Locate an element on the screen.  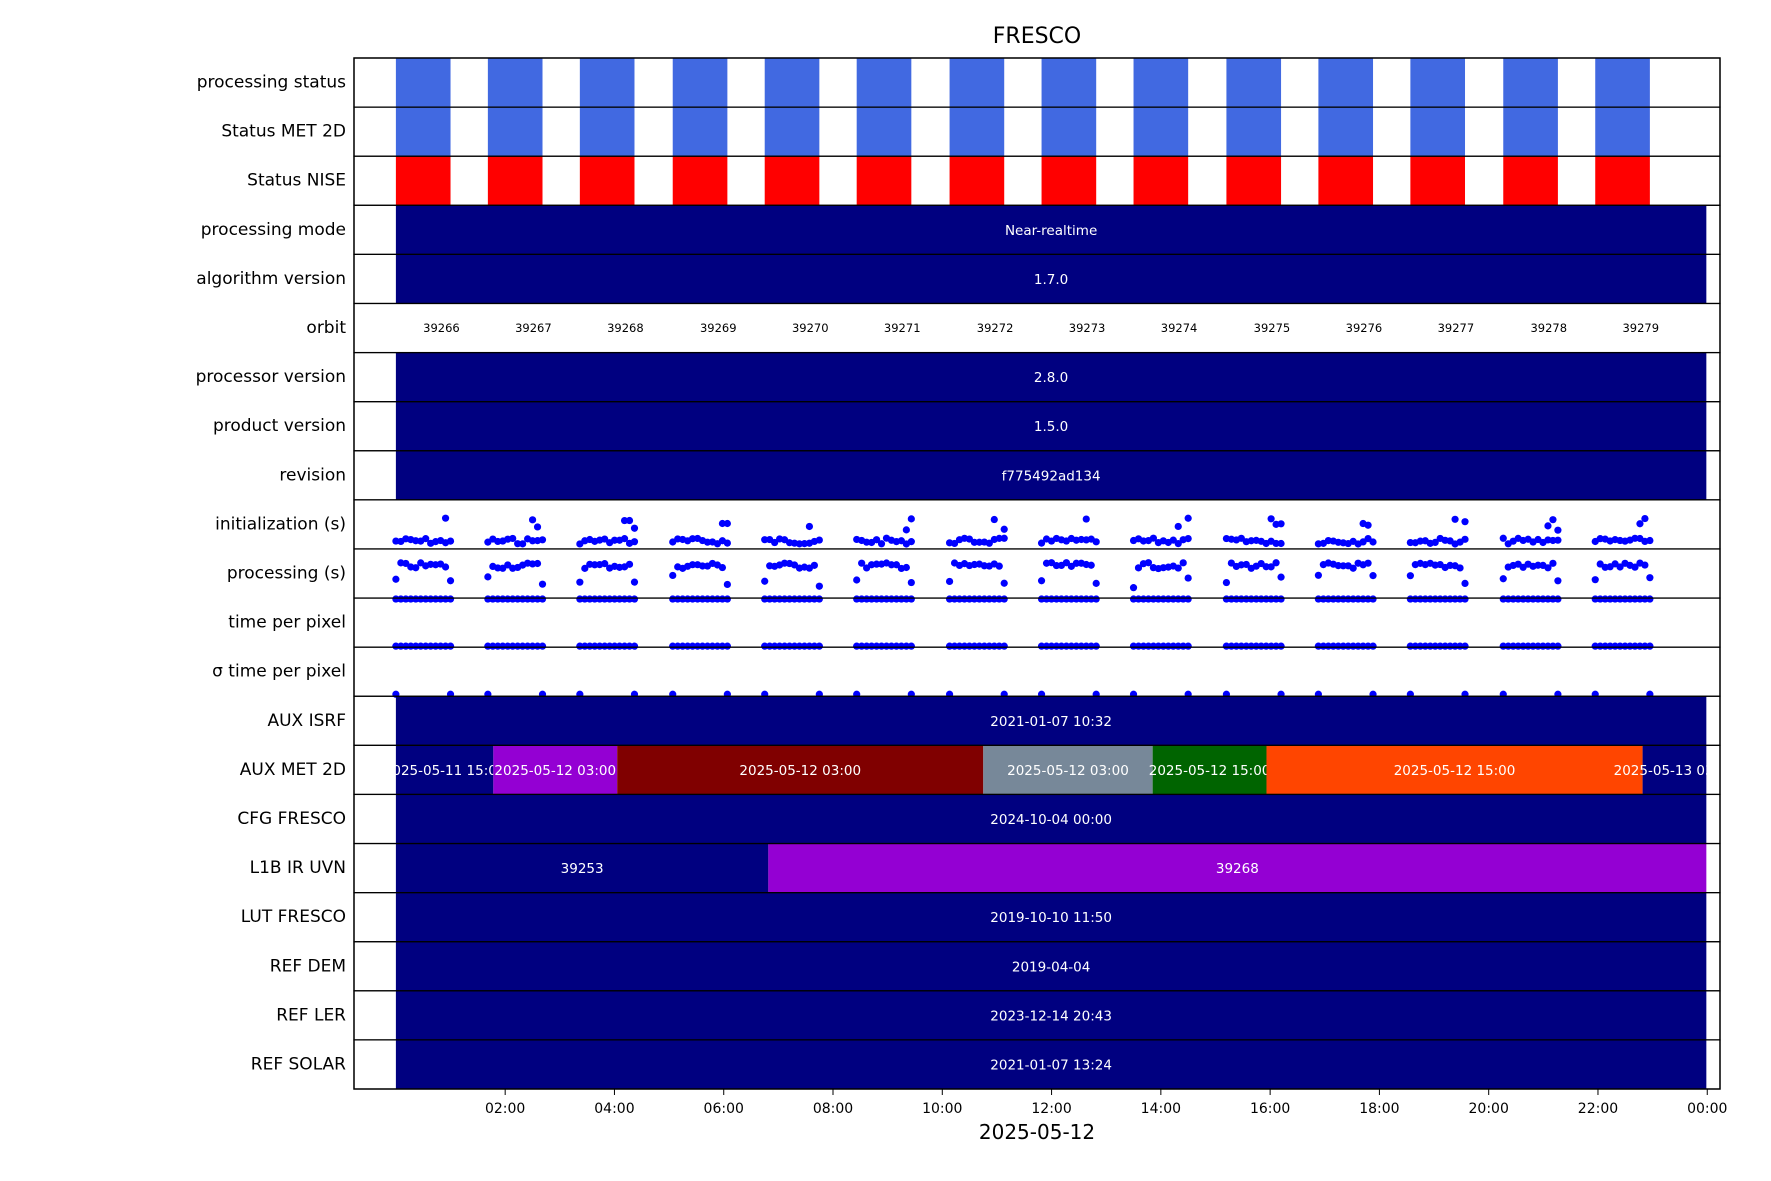
row-label: time per pixel is located at coordinates (287, 623).